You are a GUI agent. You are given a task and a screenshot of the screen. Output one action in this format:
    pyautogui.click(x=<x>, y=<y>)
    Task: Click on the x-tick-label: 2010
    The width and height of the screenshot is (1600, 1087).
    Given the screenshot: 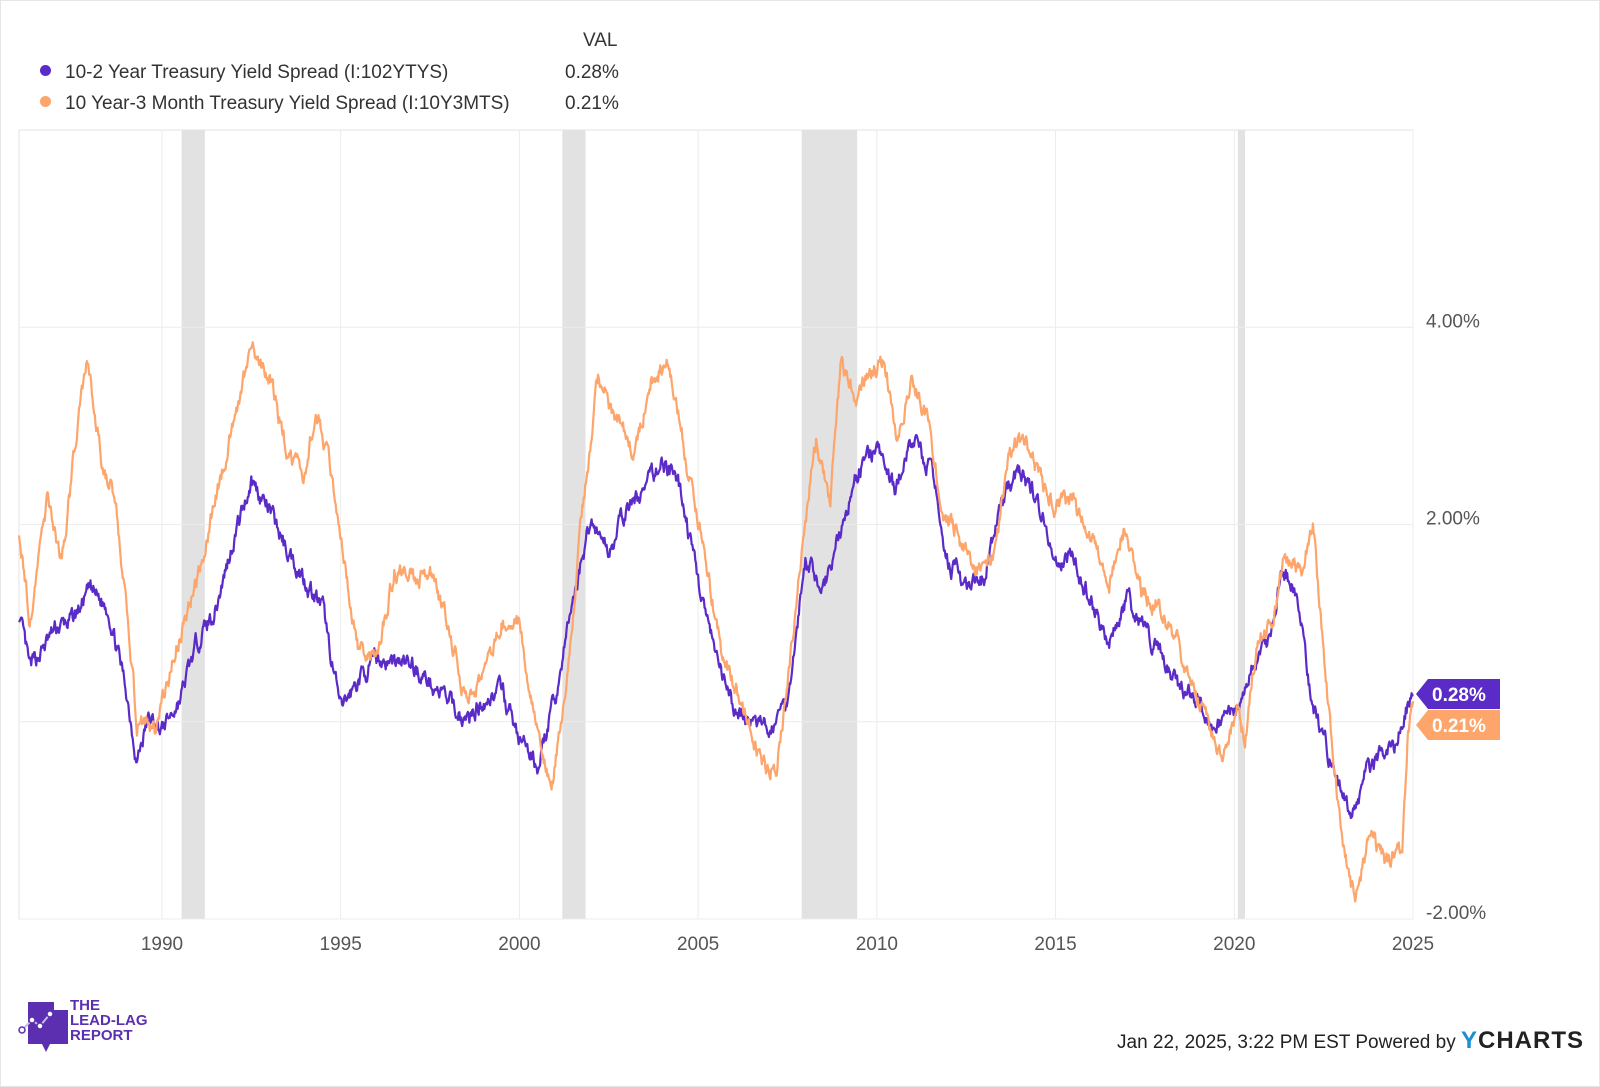 What is the action you would take?
    pyautogui.click(x=877, y=944)
    